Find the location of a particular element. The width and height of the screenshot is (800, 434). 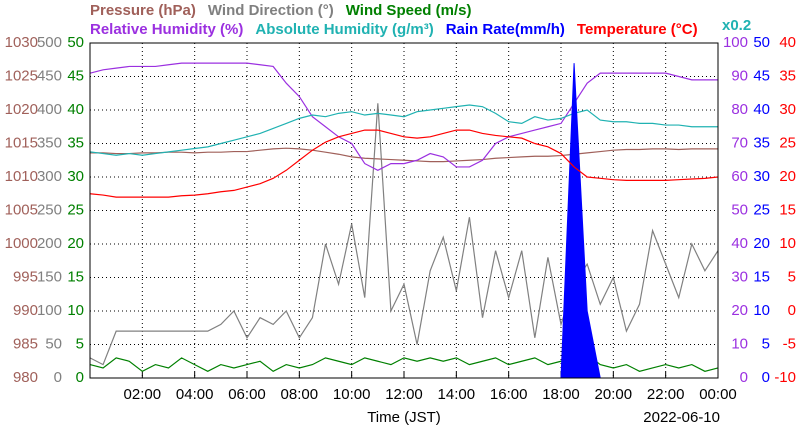

y-tick-label: 200 is located at coordinates (49, 243).